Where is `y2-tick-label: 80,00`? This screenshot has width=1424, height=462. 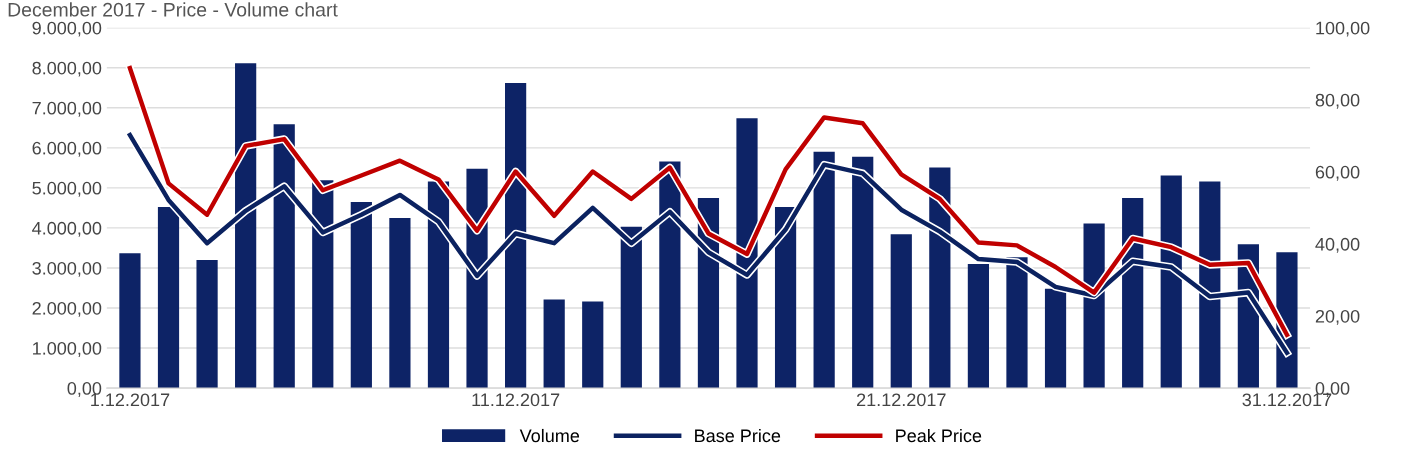 y2-tick-label: 80,00 is located at coordinates (1337, 101).